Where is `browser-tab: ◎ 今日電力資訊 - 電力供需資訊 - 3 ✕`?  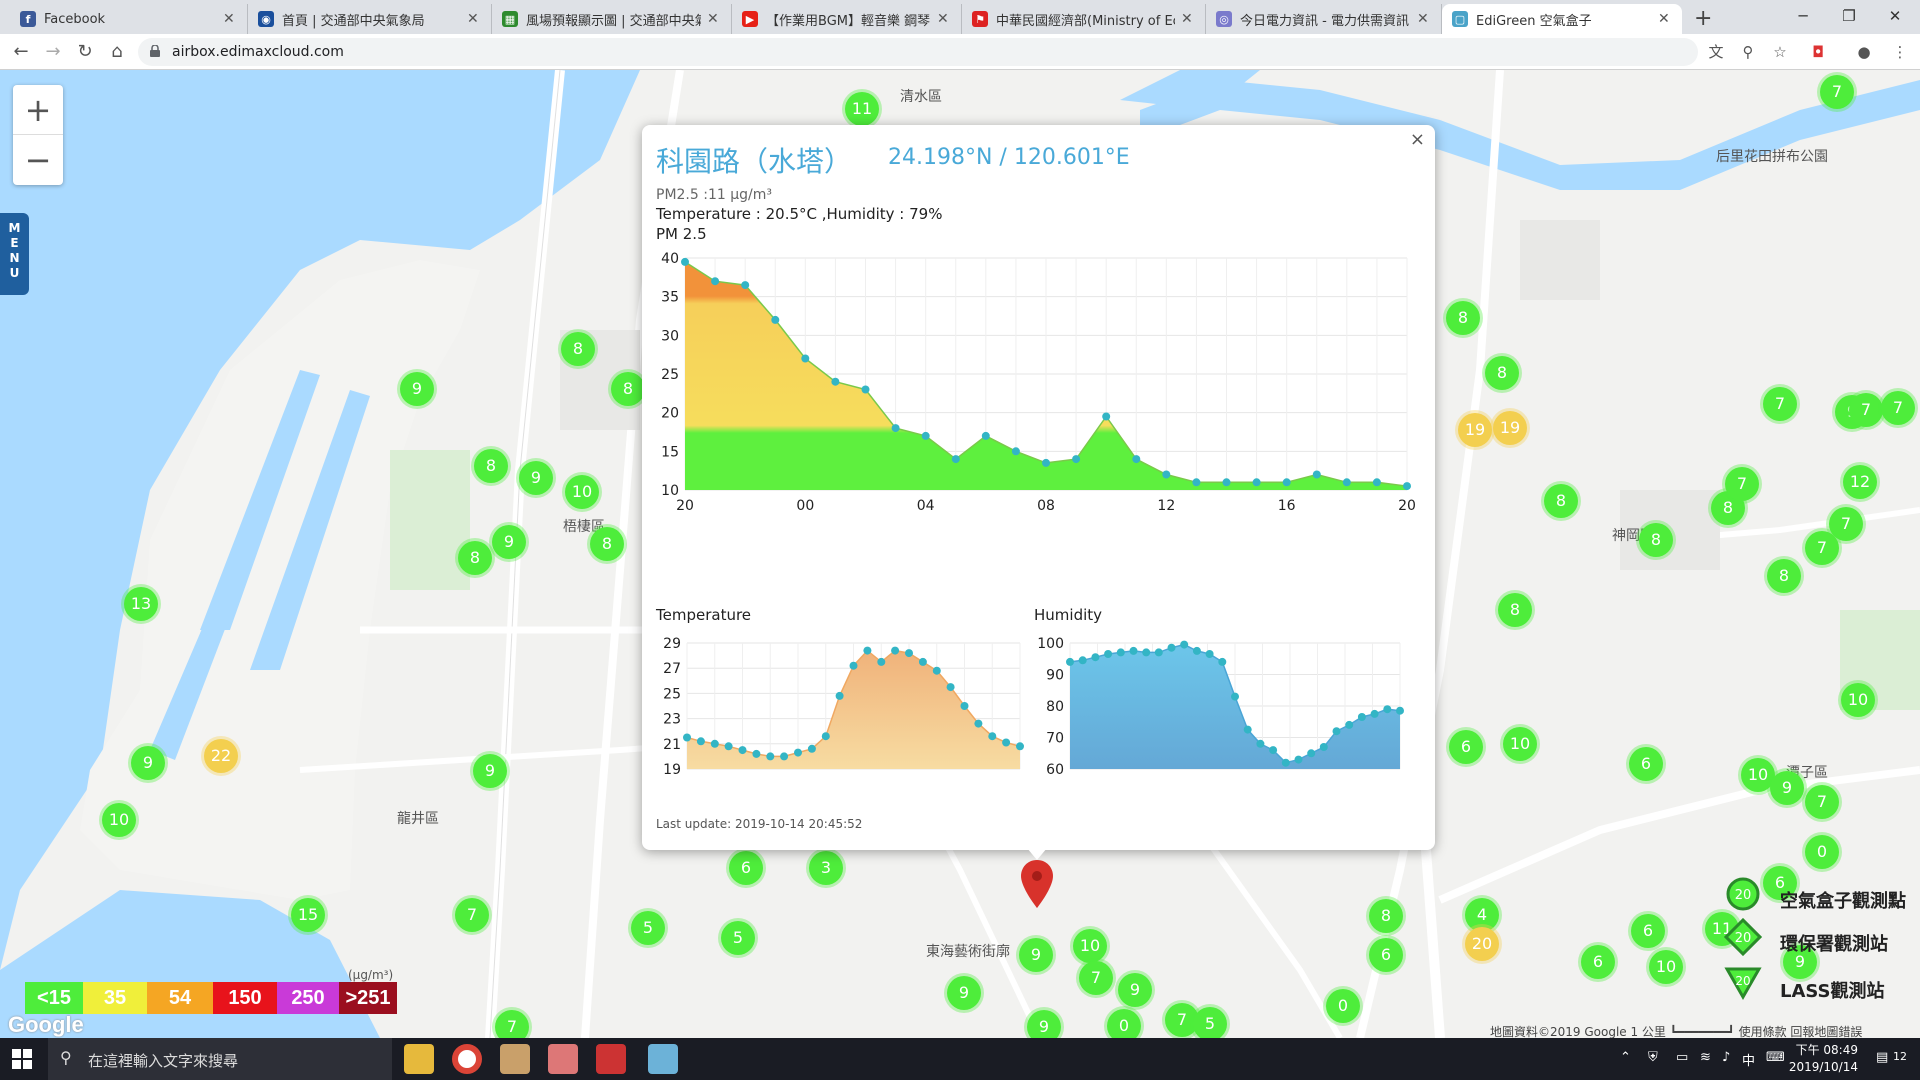 browser-tab: ◎ 今日電力資訊 - 電力供需資訊 - 3 ✕ is located at coordinates (1324, 19).